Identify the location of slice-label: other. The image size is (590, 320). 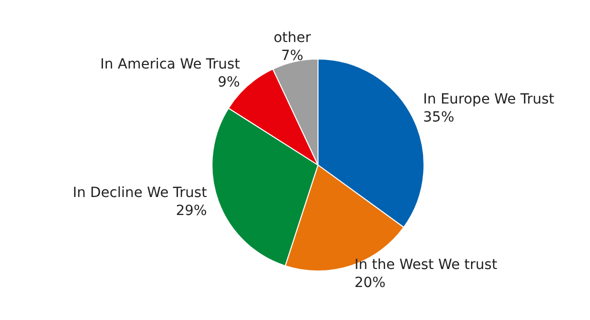
(293, 38).